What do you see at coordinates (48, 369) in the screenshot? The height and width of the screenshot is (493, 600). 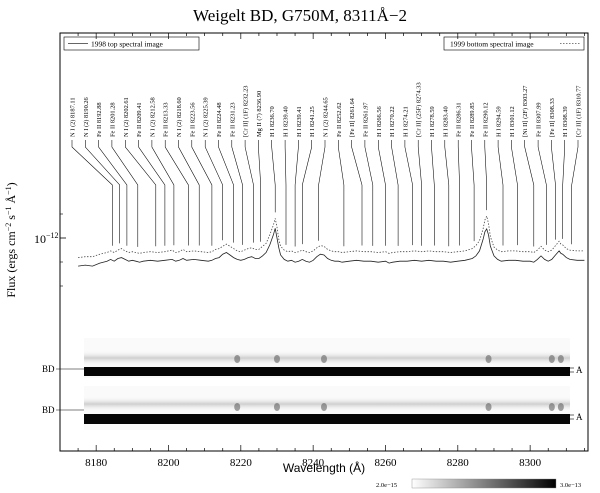 I see `spectral-image-label-bd-top: BD` at bounding box center [48, 369].